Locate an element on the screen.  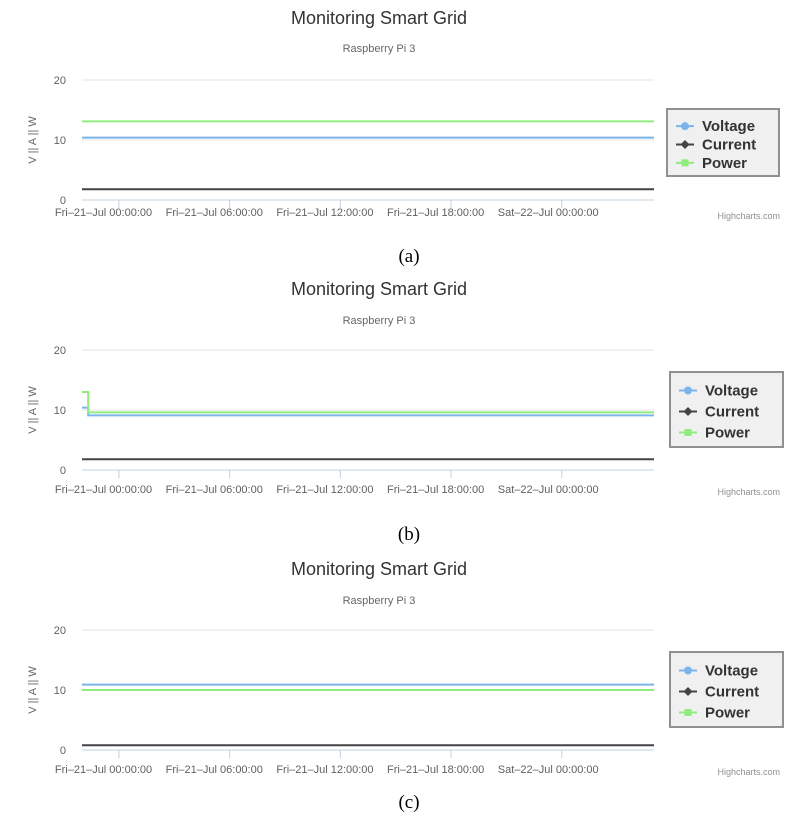
panel-label: (b) is located at coordinates (409, 534).